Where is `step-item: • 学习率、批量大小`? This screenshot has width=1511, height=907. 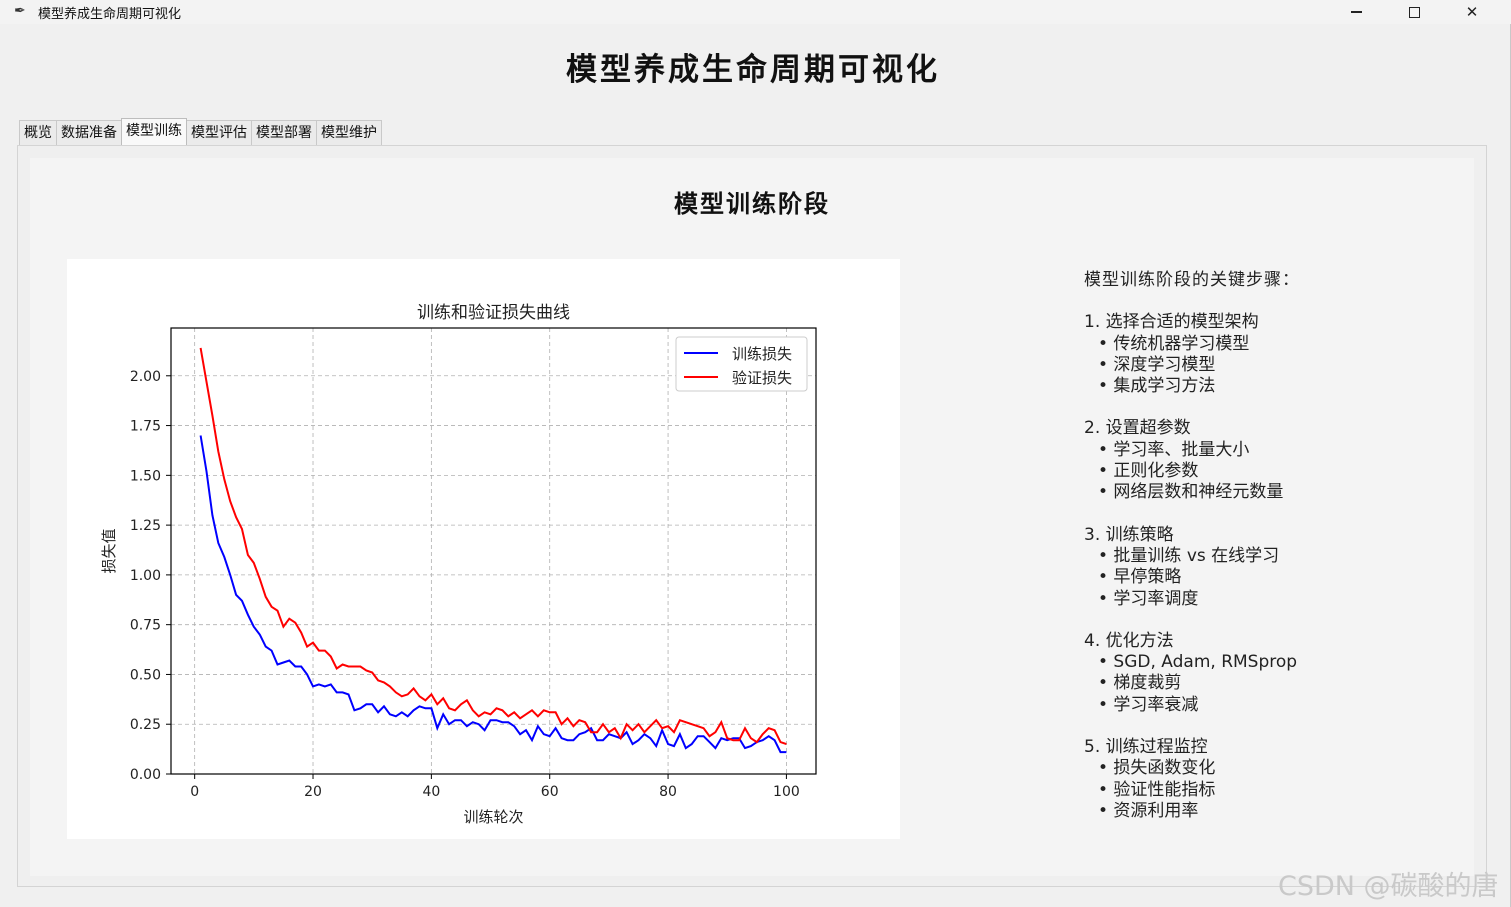
step-item: • 学习率、批量大小 is located at coordinates (1174, 449).